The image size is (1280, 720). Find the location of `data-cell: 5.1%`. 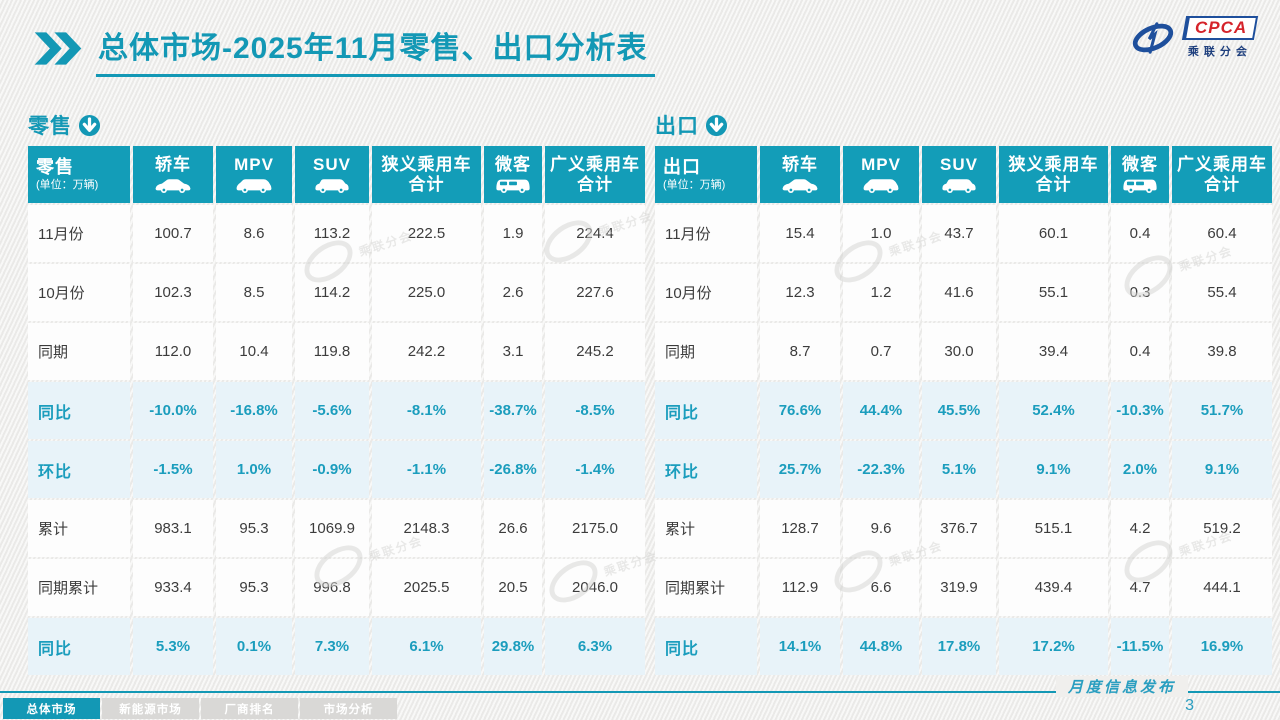

data-cell: 5.1% is located at coordinates (959, 469).